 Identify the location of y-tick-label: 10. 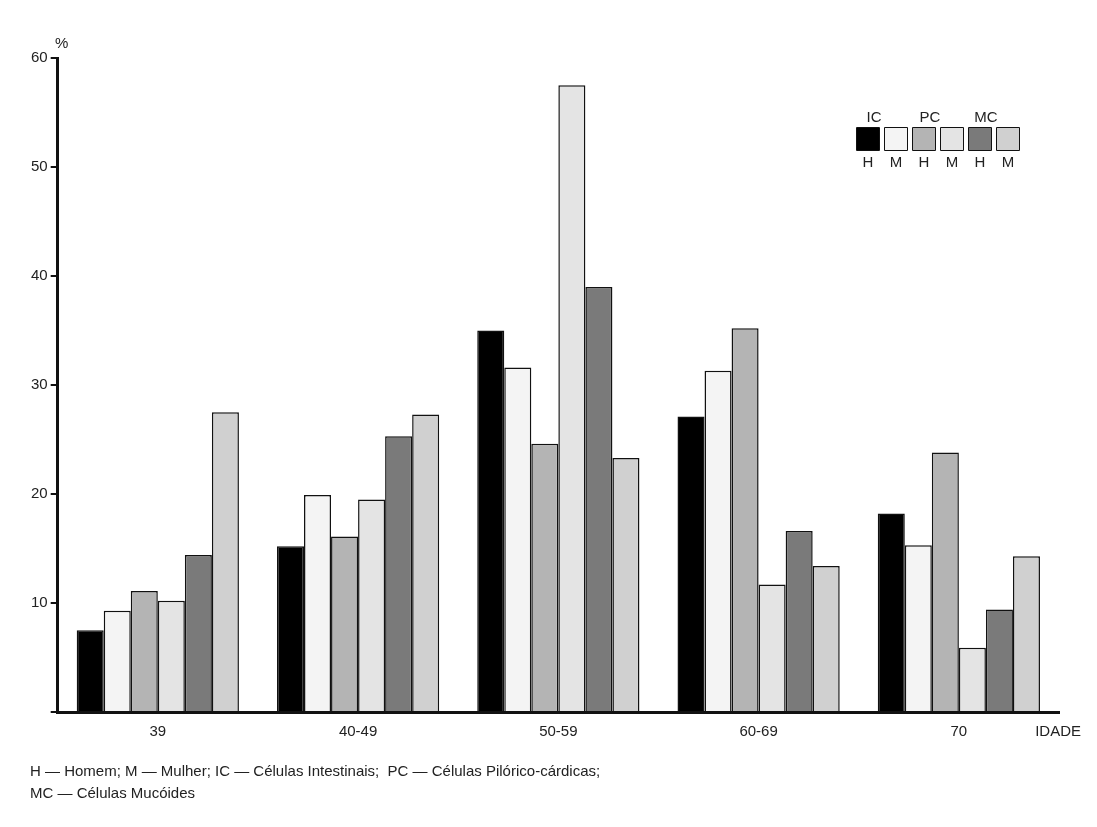
(39, 602).